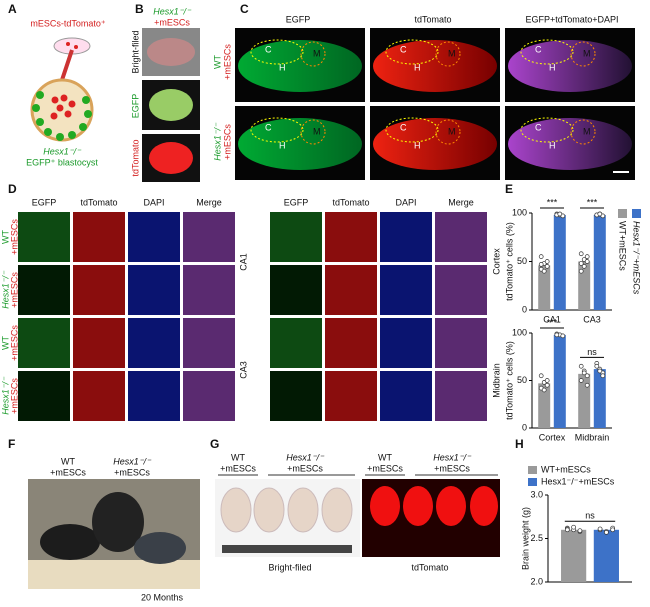 The width and height of the screenshot is (650, 607). Describe the element at coordinates (135, 51) in the screenshot. I see `row-label: Bright-filed` at that location.